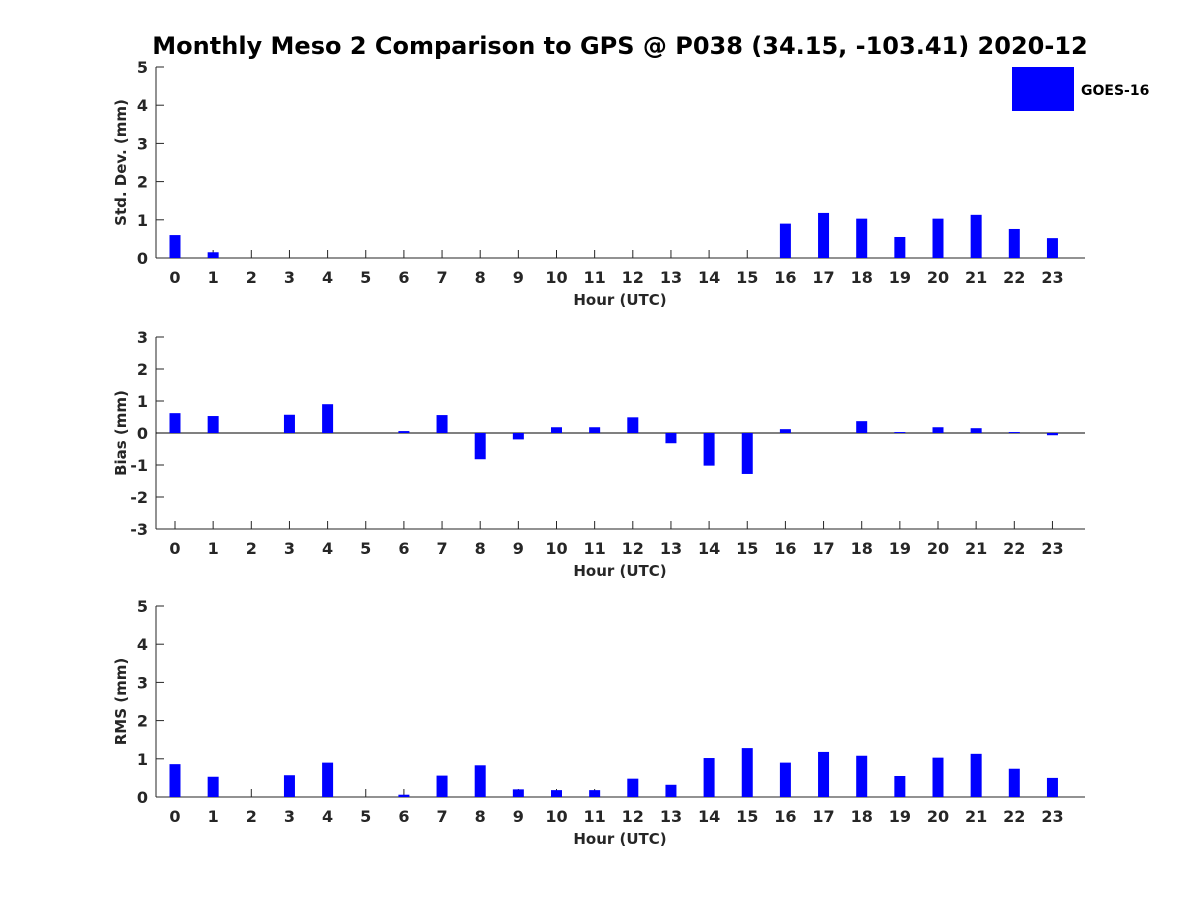 Image resolution: width=1200 pixels, height=900 pixels. What do you see at coordinates (556, 816) in the screenshot?
I see `rms-x-tick-label: 10` at bounding box center [556, 816].